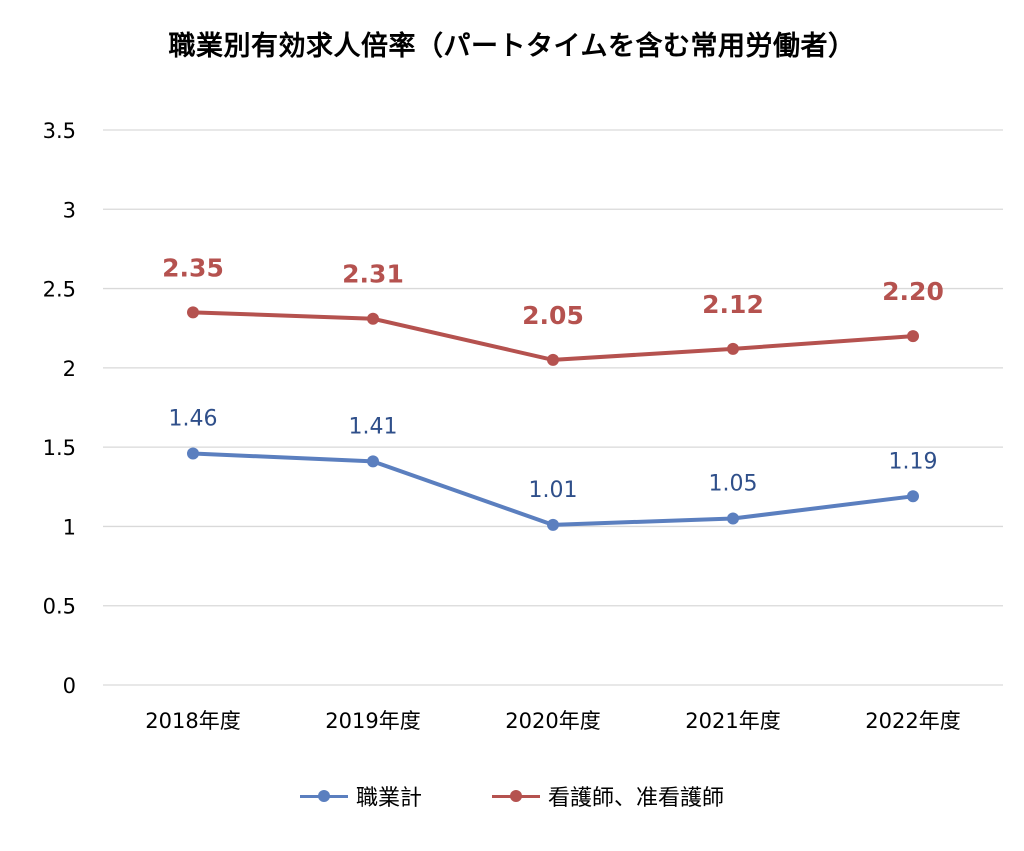 The height and width of the screenshot is (851, 1024). What do you see at coordinates (733, 484) in the screenshot?
I see `data-label: 1.05` at bounding box center [733, 484].